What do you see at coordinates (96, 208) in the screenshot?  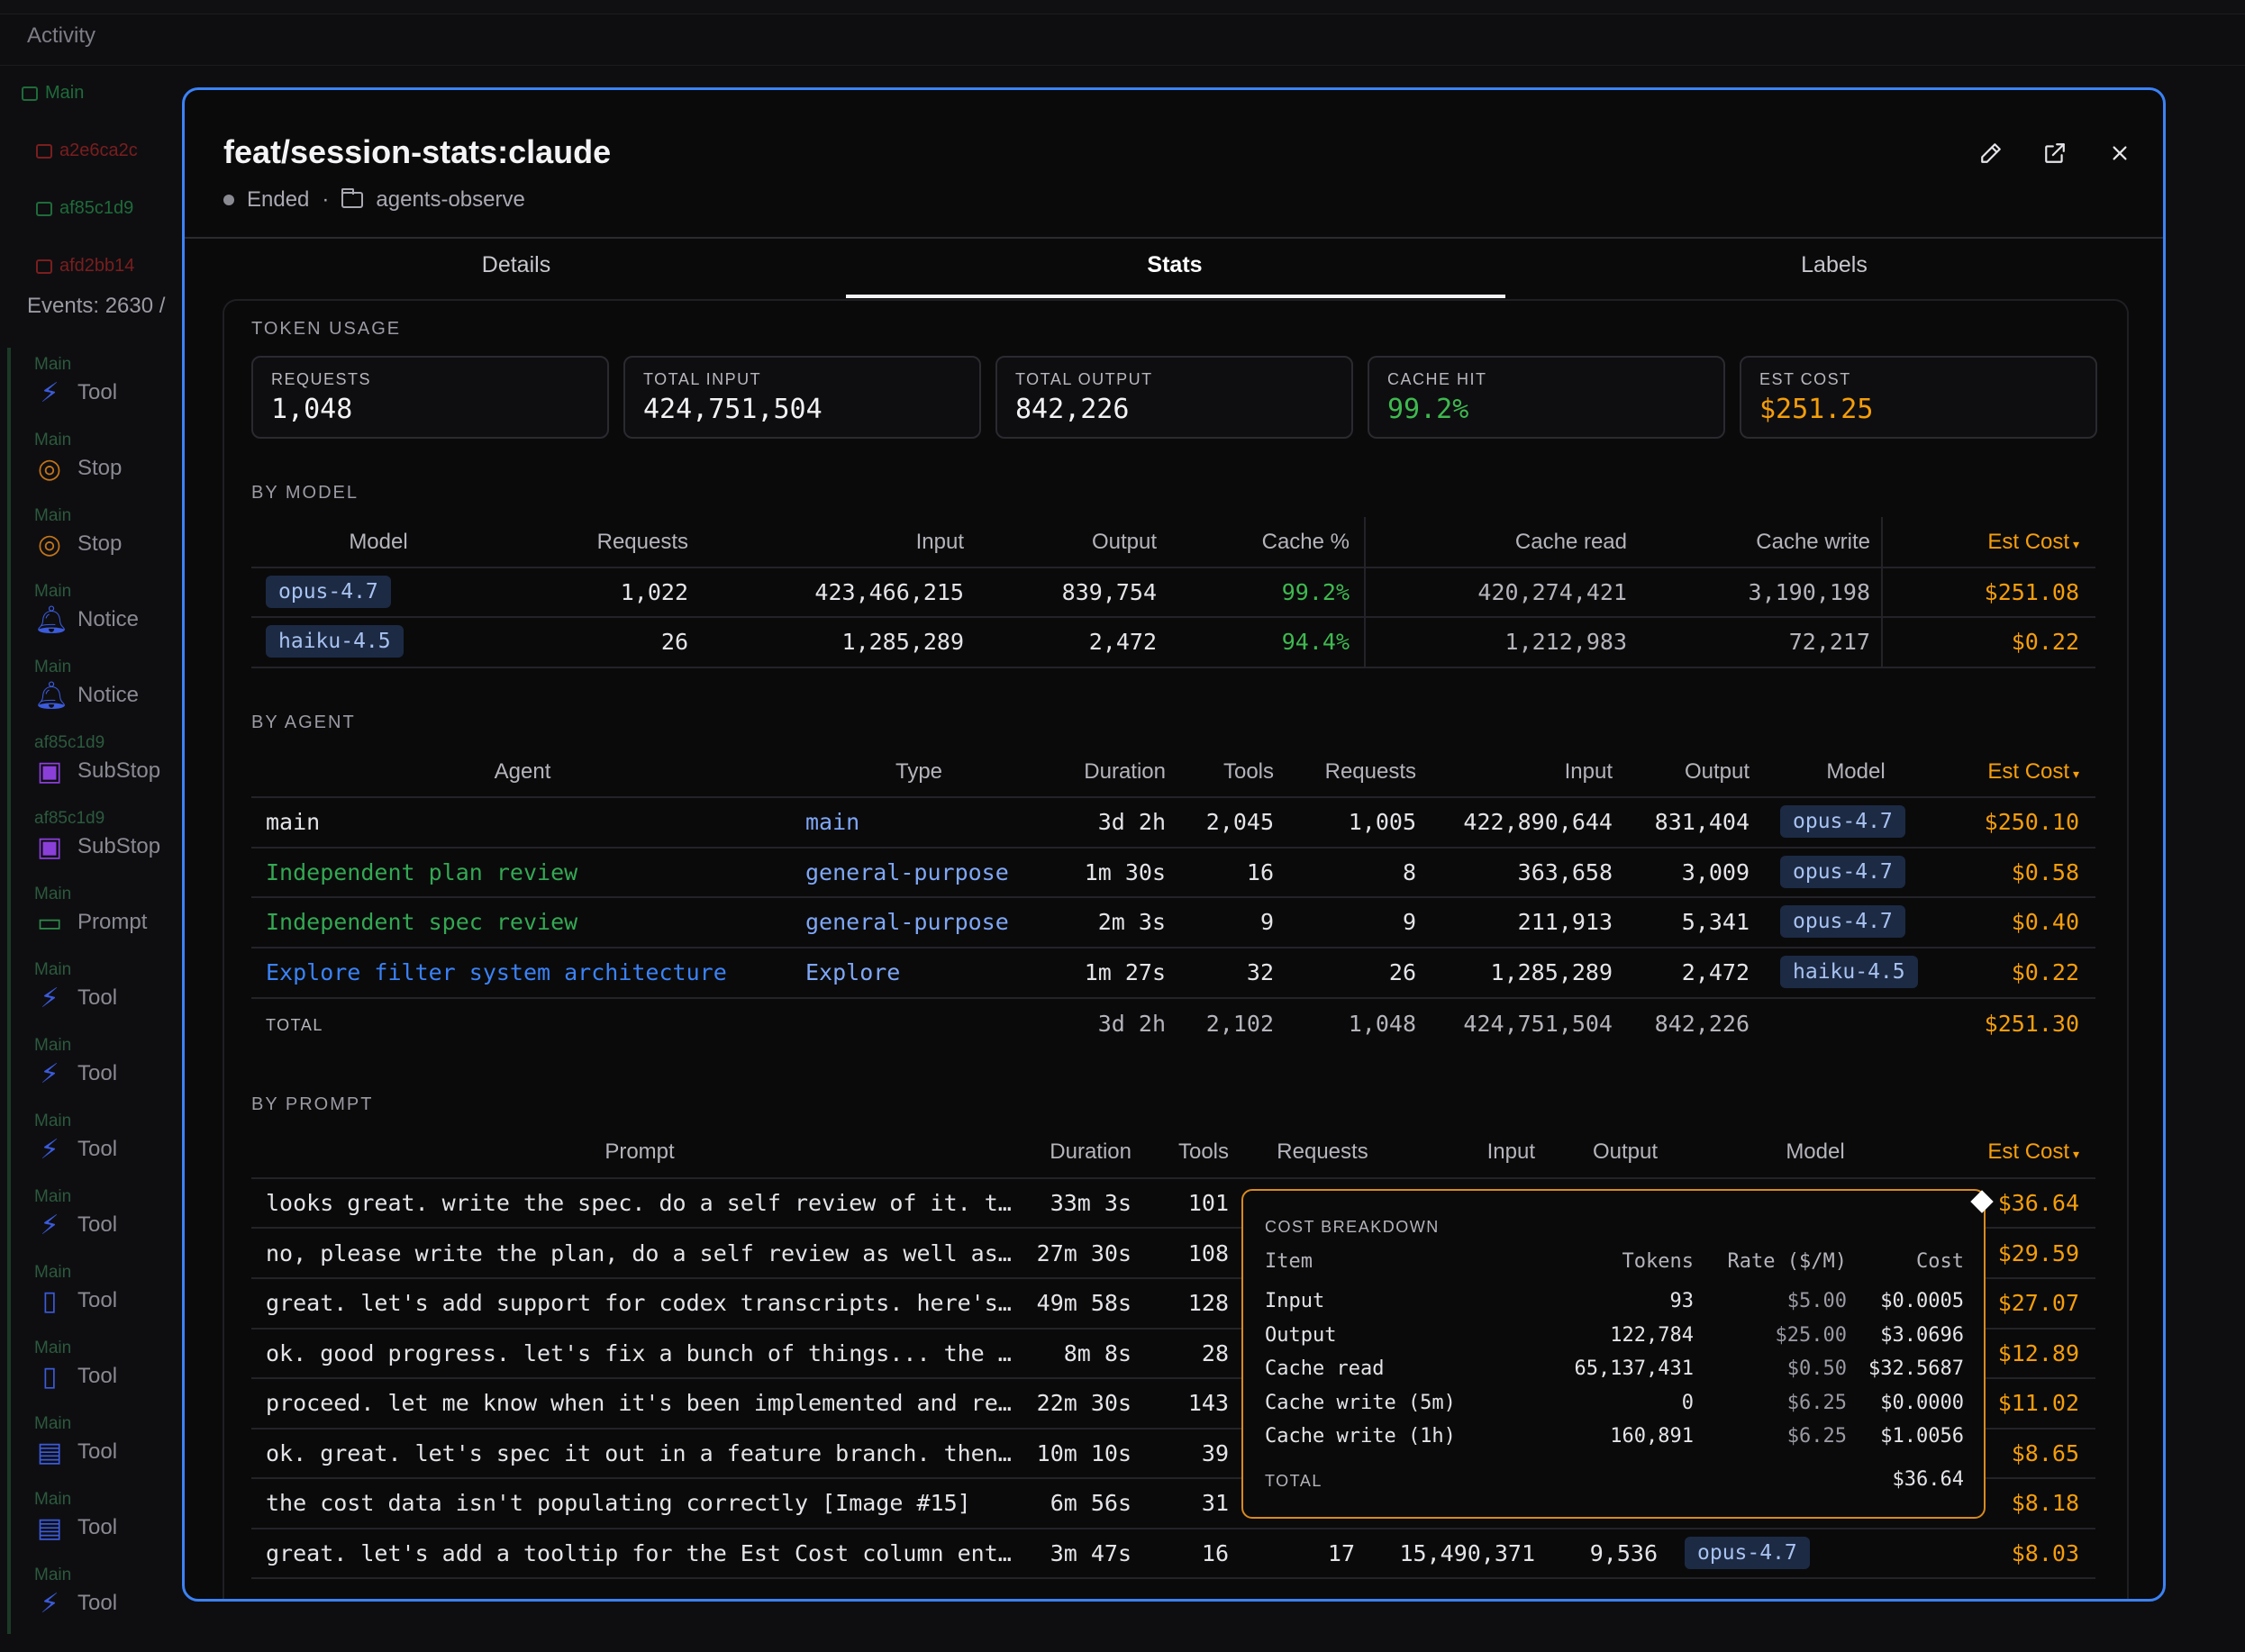 I see `tree-item-label: af85c1d9` at bounding box center [96, 208].